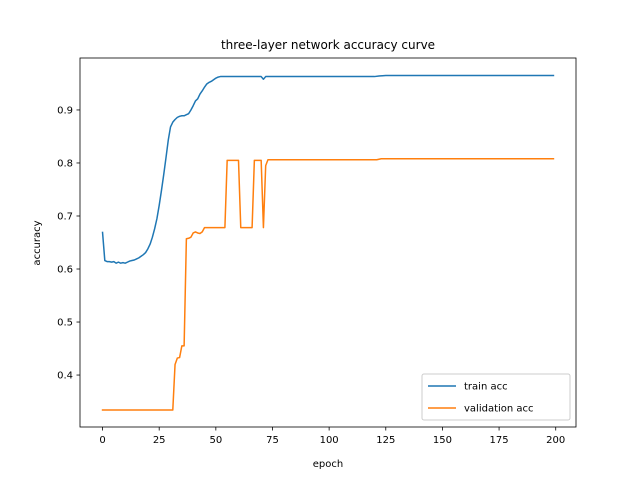  I want to click on legend: train acc validation acc, so click(496, 397).